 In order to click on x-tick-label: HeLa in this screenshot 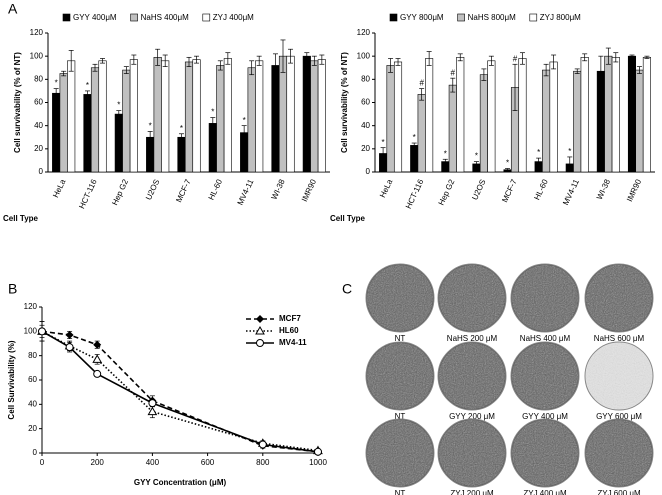, I will do `click(59, 188)`.